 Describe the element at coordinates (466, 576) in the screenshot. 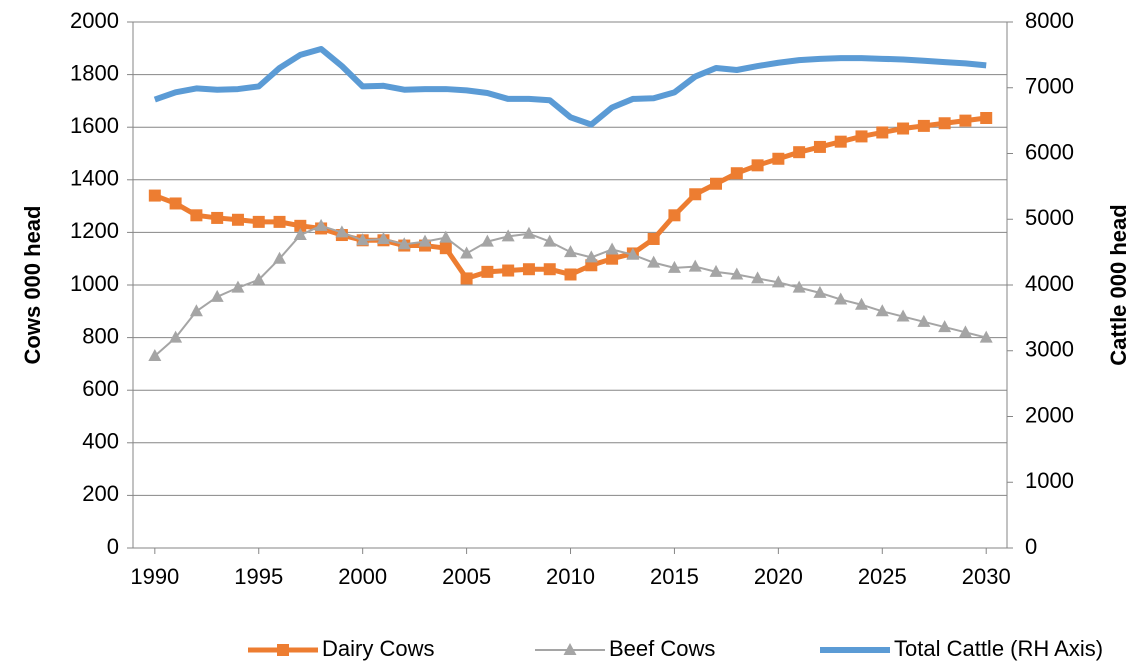

I see `x-tick-label: 2005` at that location.